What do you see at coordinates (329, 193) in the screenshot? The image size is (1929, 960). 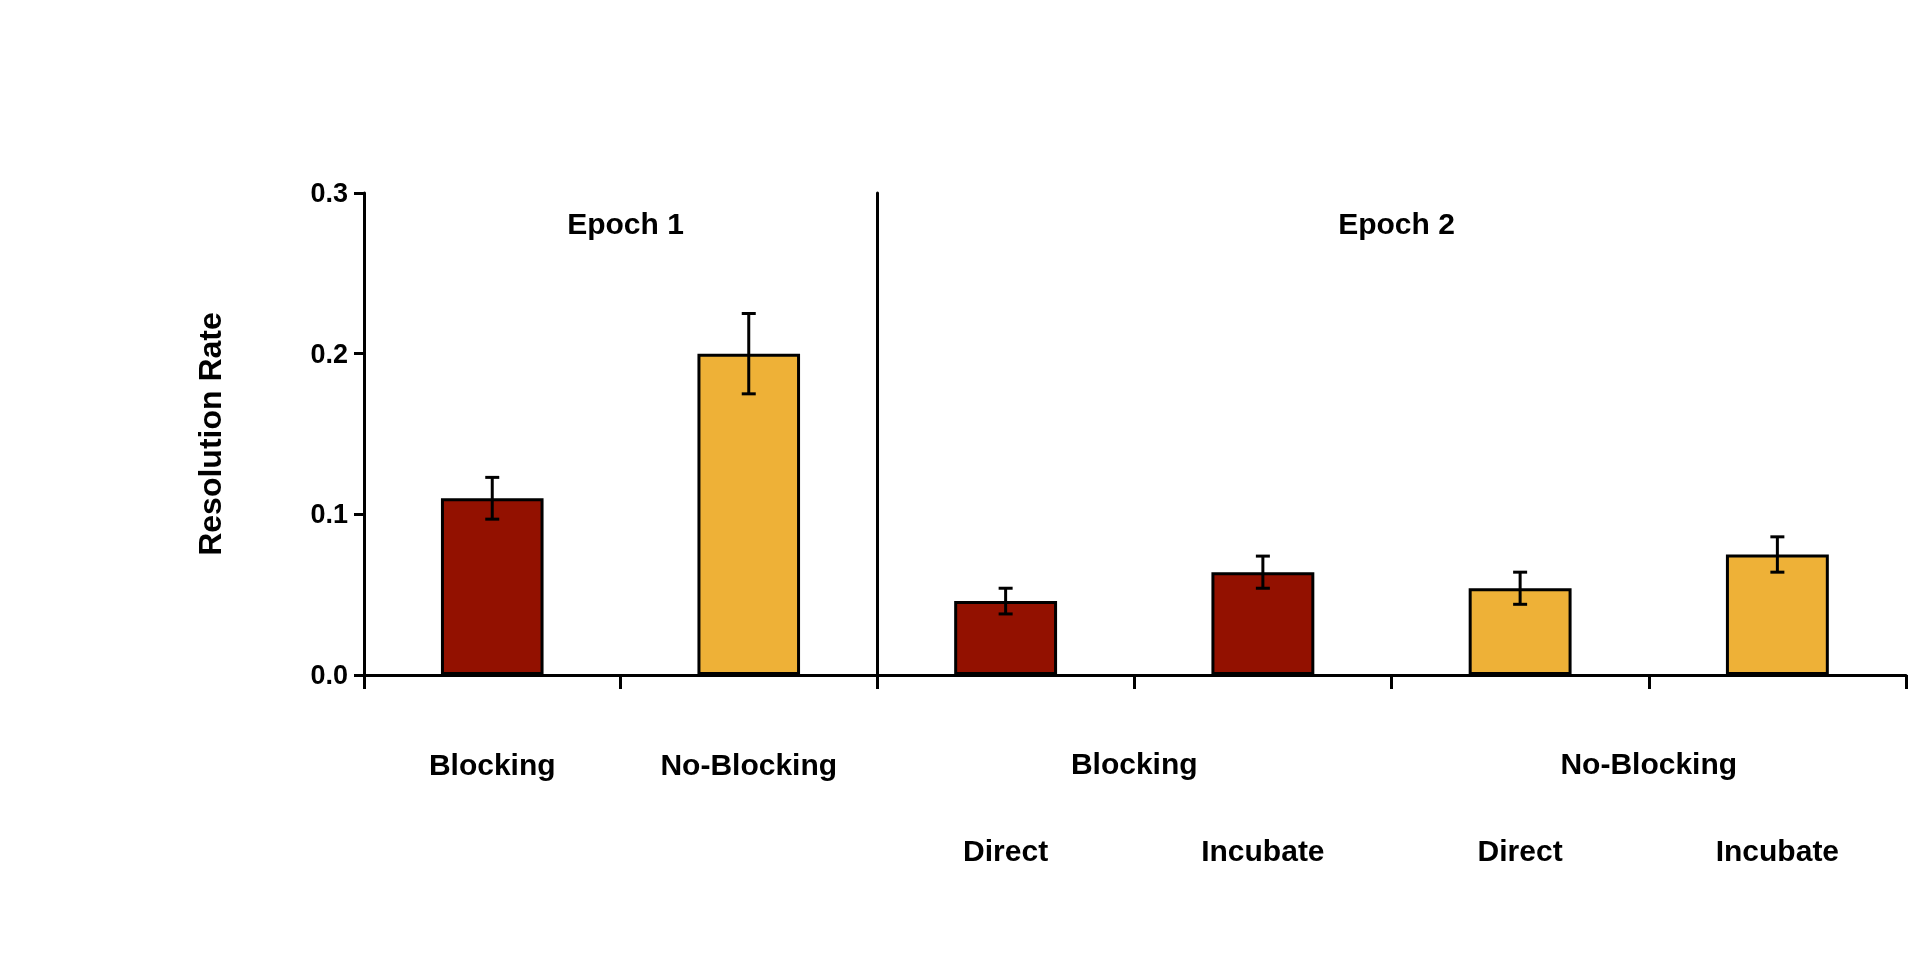 I see `y-tick-label: 0.3` at bounding box center [329, 193].